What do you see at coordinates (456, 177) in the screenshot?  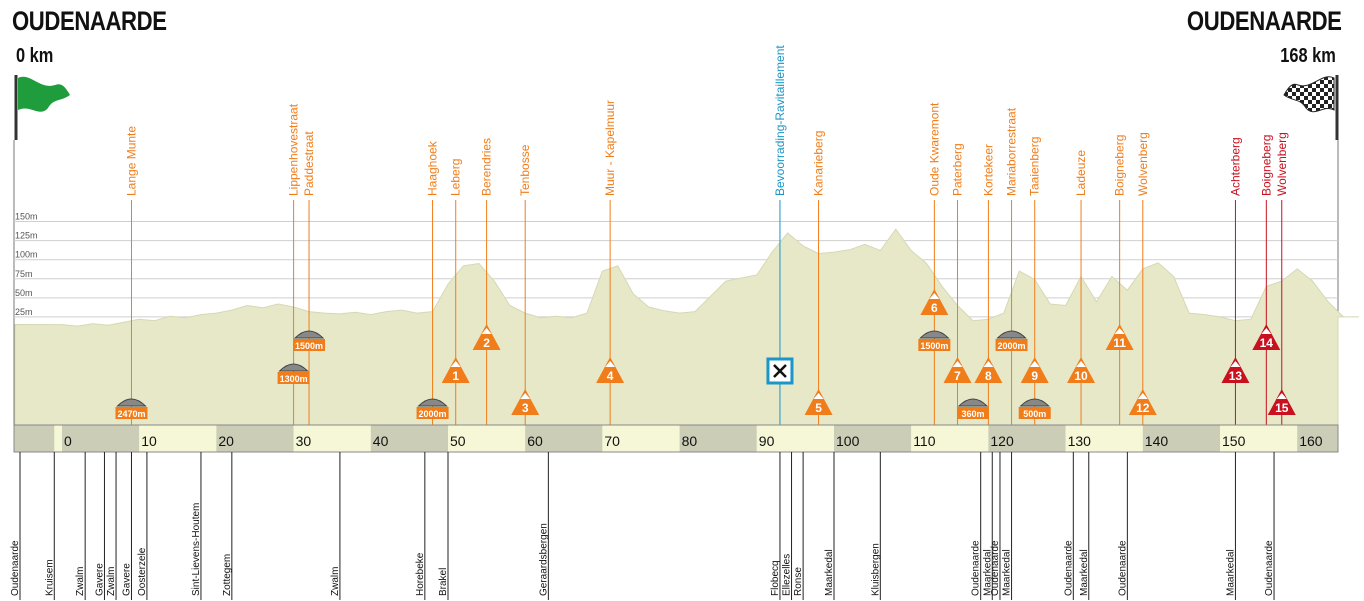 I see `top-label: Leberg` at bounding box center [456, 177].